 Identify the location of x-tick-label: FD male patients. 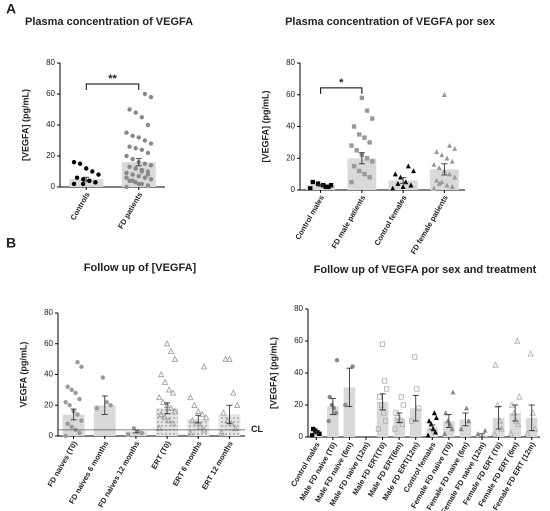
(349, 221).